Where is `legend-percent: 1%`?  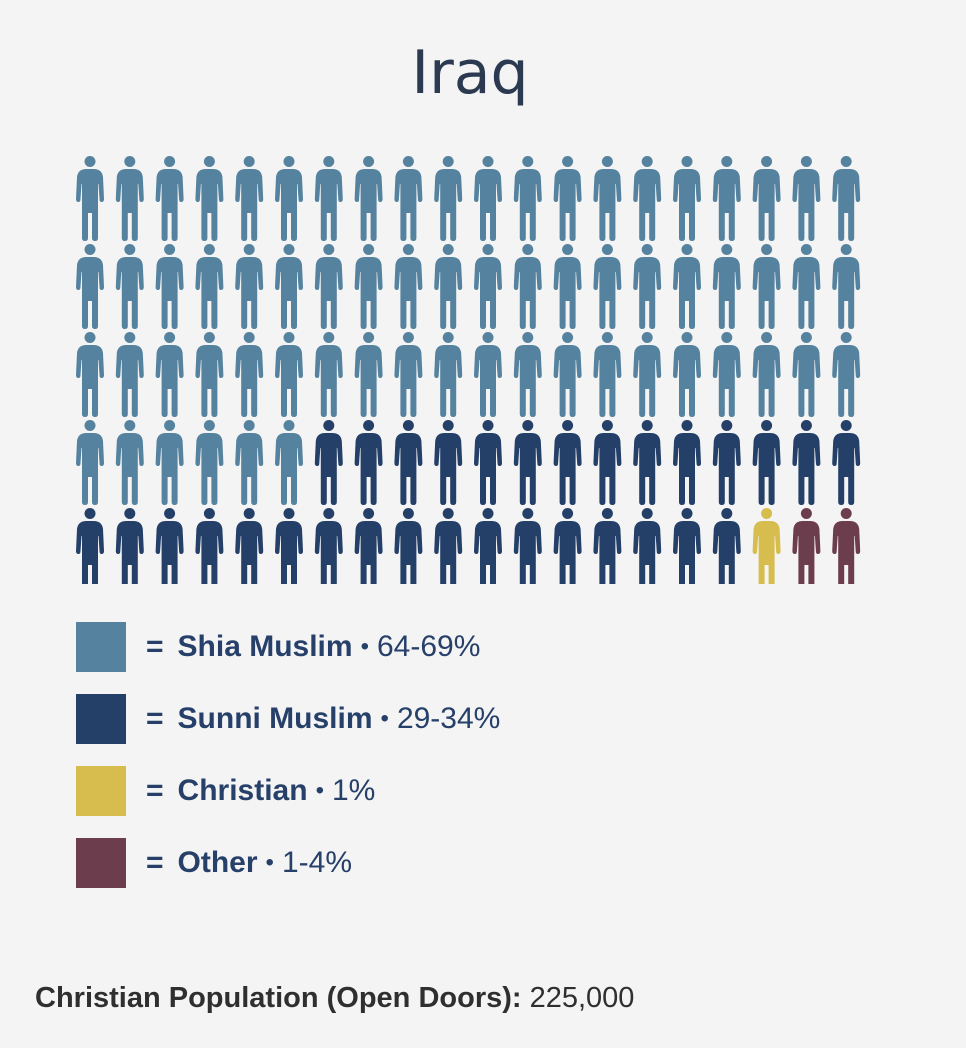
legend-percent: 1% is located at coordinates (353, 790).